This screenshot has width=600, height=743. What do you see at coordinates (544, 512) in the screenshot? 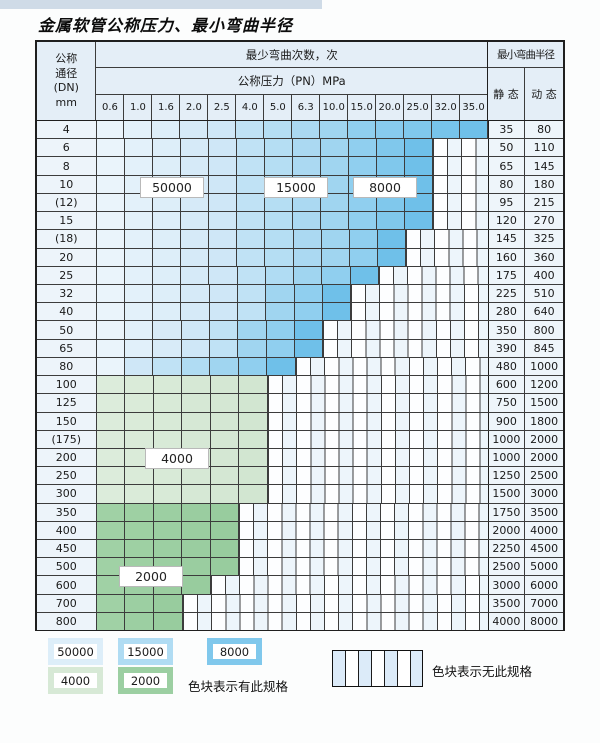
I see `dynamic-radius-value: 3500` at bounding box center [544, 512].